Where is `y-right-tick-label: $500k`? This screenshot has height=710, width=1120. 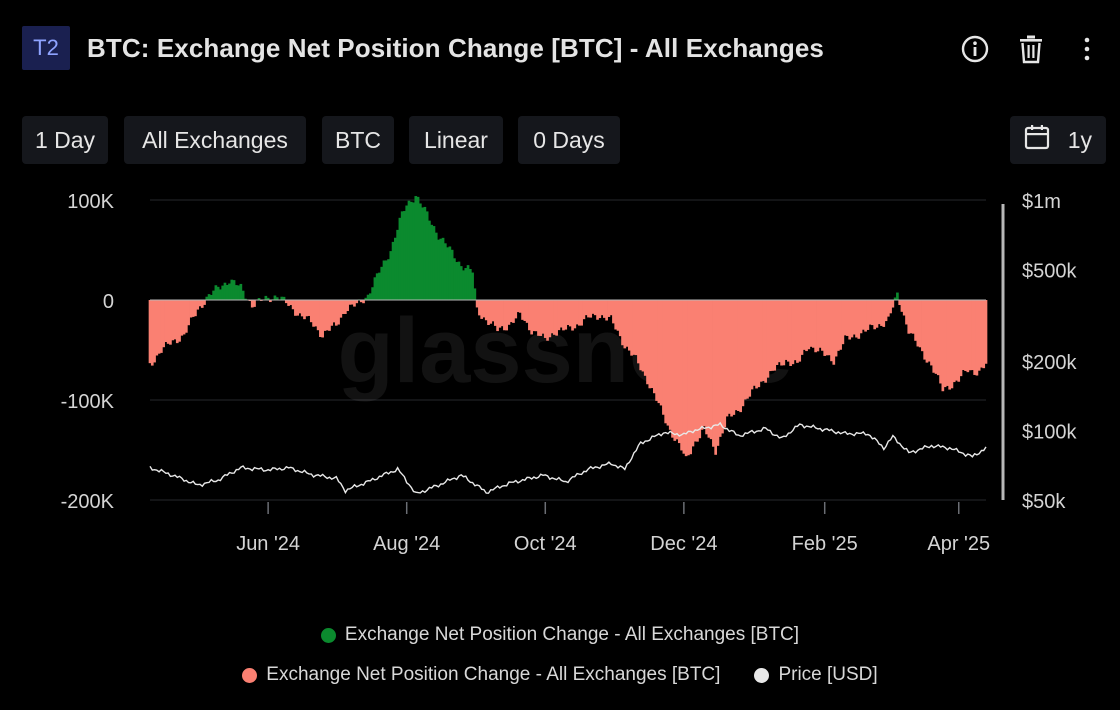
y-right-tick-label: $500k is located at coordinates (1049, 271).